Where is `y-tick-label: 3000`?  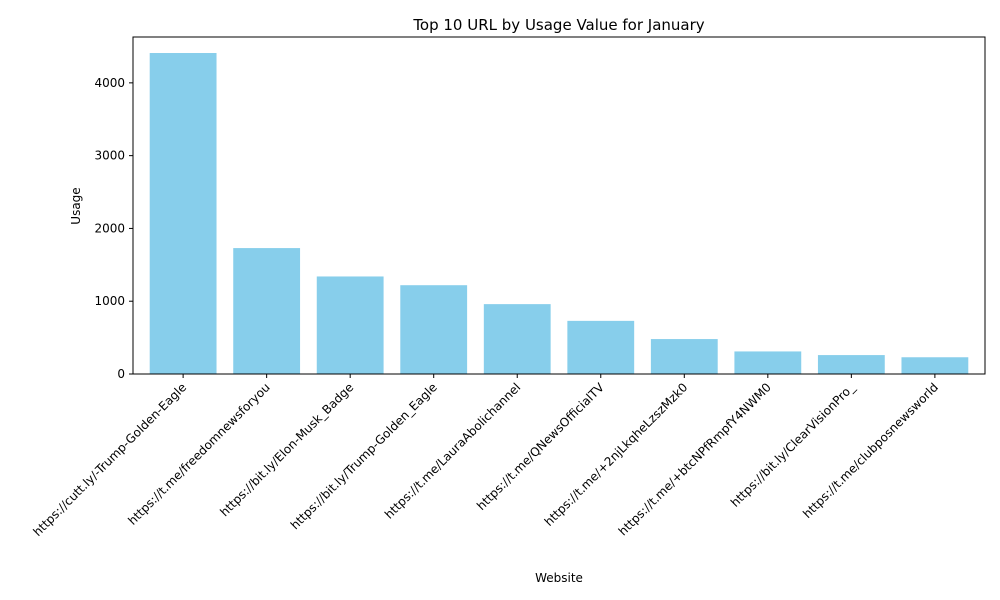 y-tick-label: 3000 is located at coordinates (109, 156).